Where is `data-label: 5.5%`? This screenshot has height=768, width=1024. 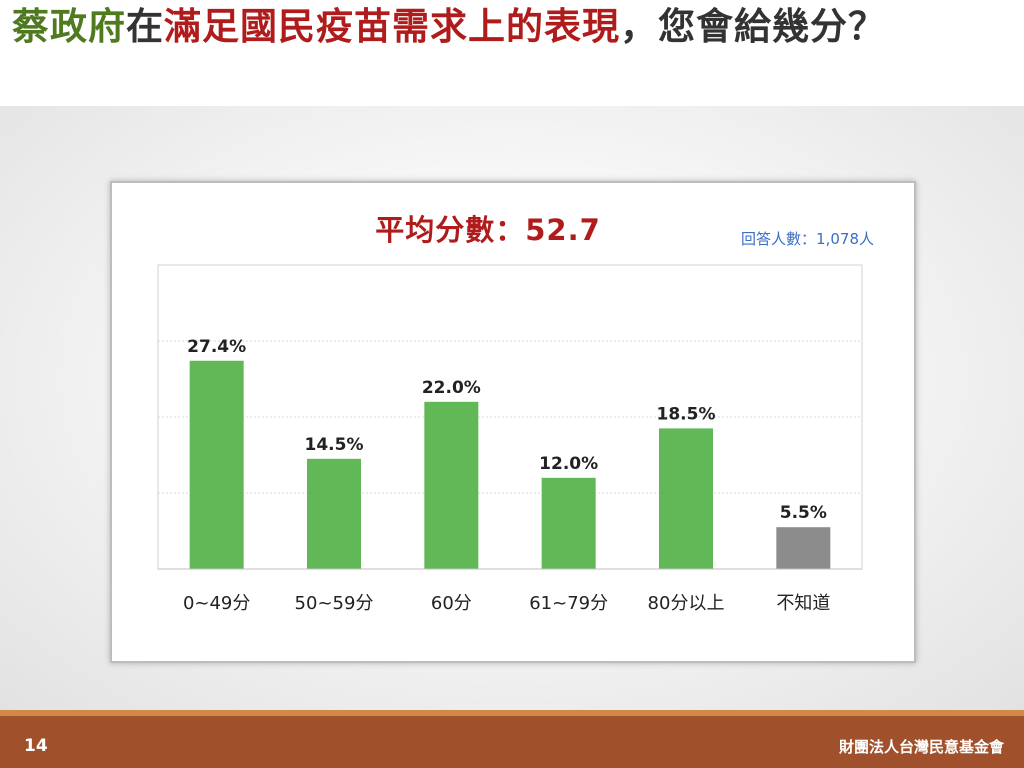
data-label: 5.5% is located at coordinates (803, 513).